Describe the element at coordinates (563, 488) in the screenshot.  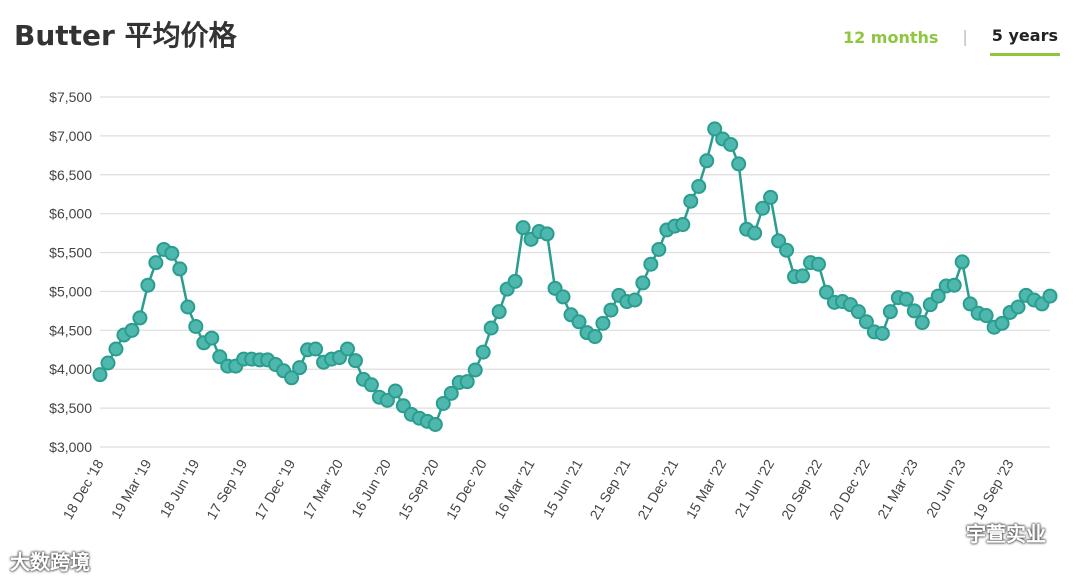
I see `x-tick-label: 15 Jun '21` at that location.